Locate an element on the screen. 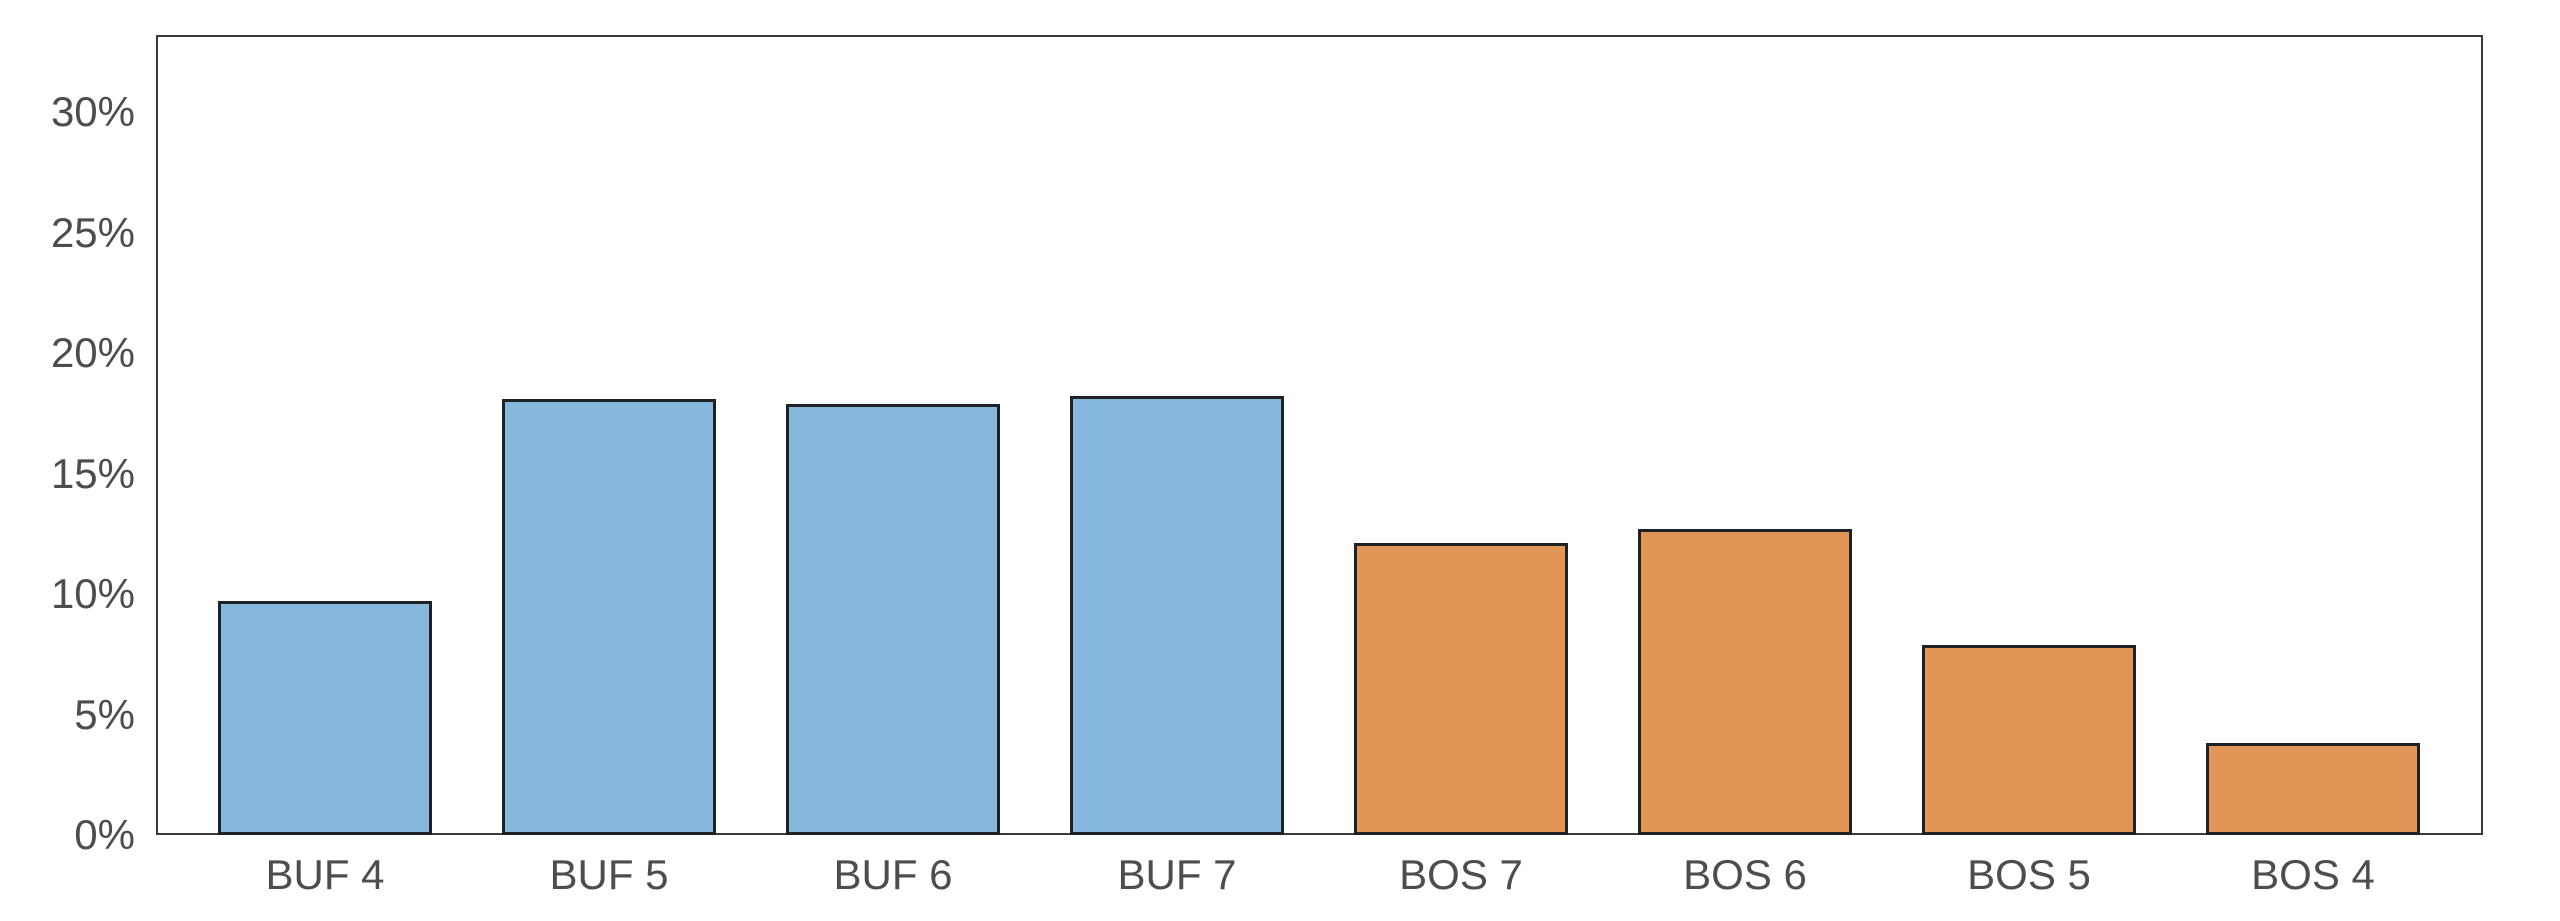 This screenshot has height=921, width=2560. x-tick-label: BOS 4 is located at coordinates (2313, 874).